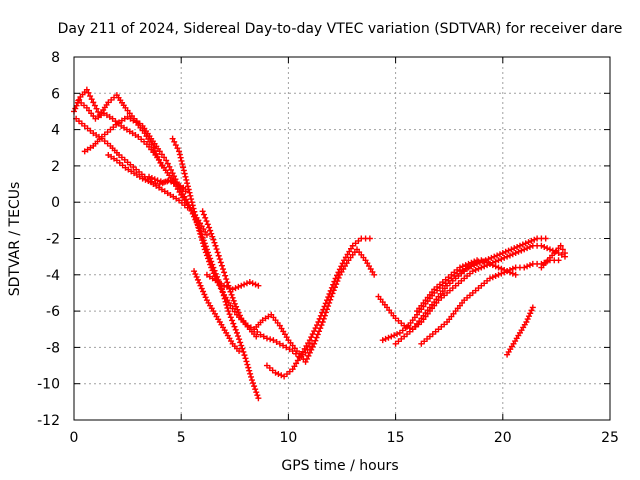 This screenshot has height=480, width=640. I want to click on x-tick-label: 15, so click(396, 438).